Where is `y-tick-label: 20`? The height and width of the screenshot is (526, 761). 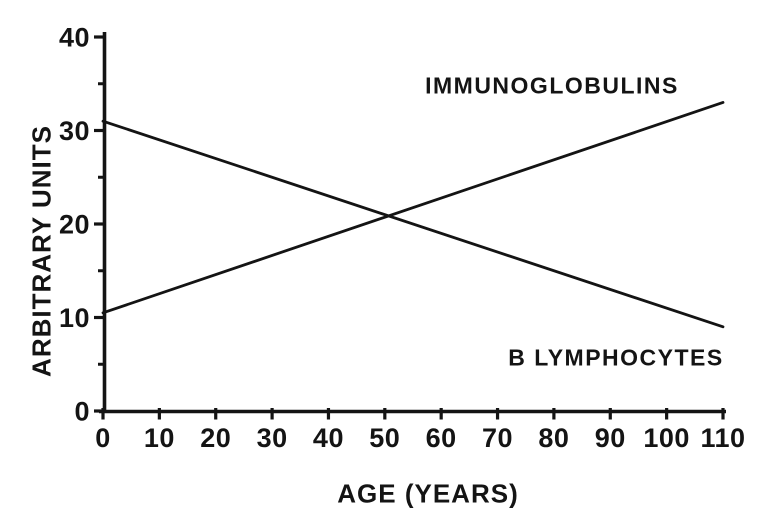
y-tick-label: 20 is located at coordinates (74, 225).